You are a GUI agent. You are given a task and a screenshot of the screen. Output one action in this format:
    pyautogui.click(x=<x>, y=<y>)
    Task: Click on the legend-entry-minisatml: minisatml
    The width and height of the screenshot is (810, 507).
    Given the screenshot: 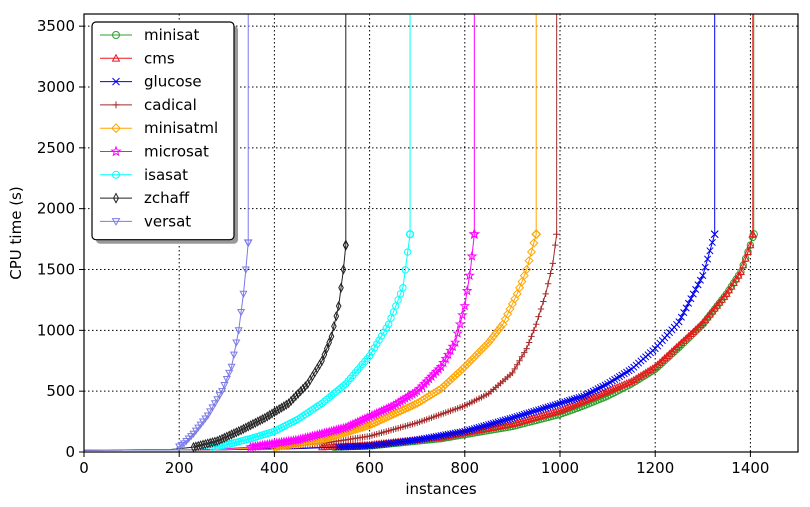 What is the action you would take?
    pyautogui.click(x=159, y=128)
    